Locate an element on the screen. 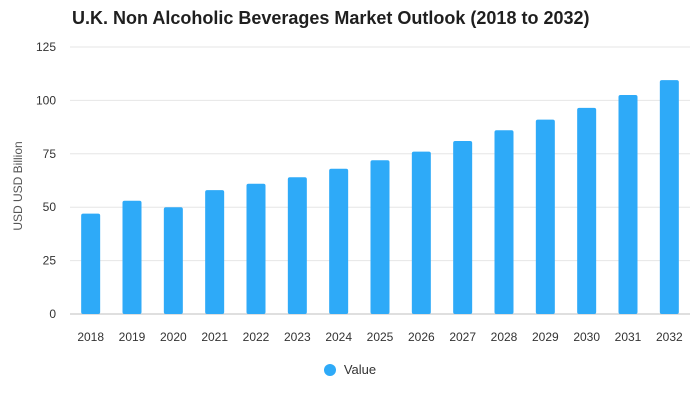 The image size is (700, 400). x-tick-label: 2031 is located at coordinates (628, 337).